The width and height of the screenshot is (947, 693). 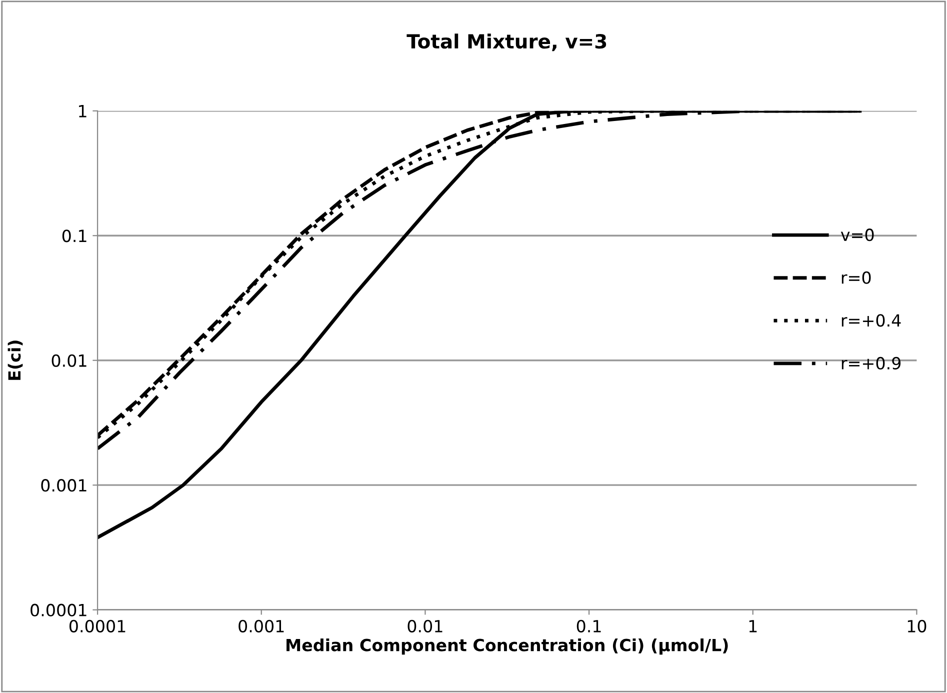 I want to click on legend-label: r=0, so click(x=856, y=277).